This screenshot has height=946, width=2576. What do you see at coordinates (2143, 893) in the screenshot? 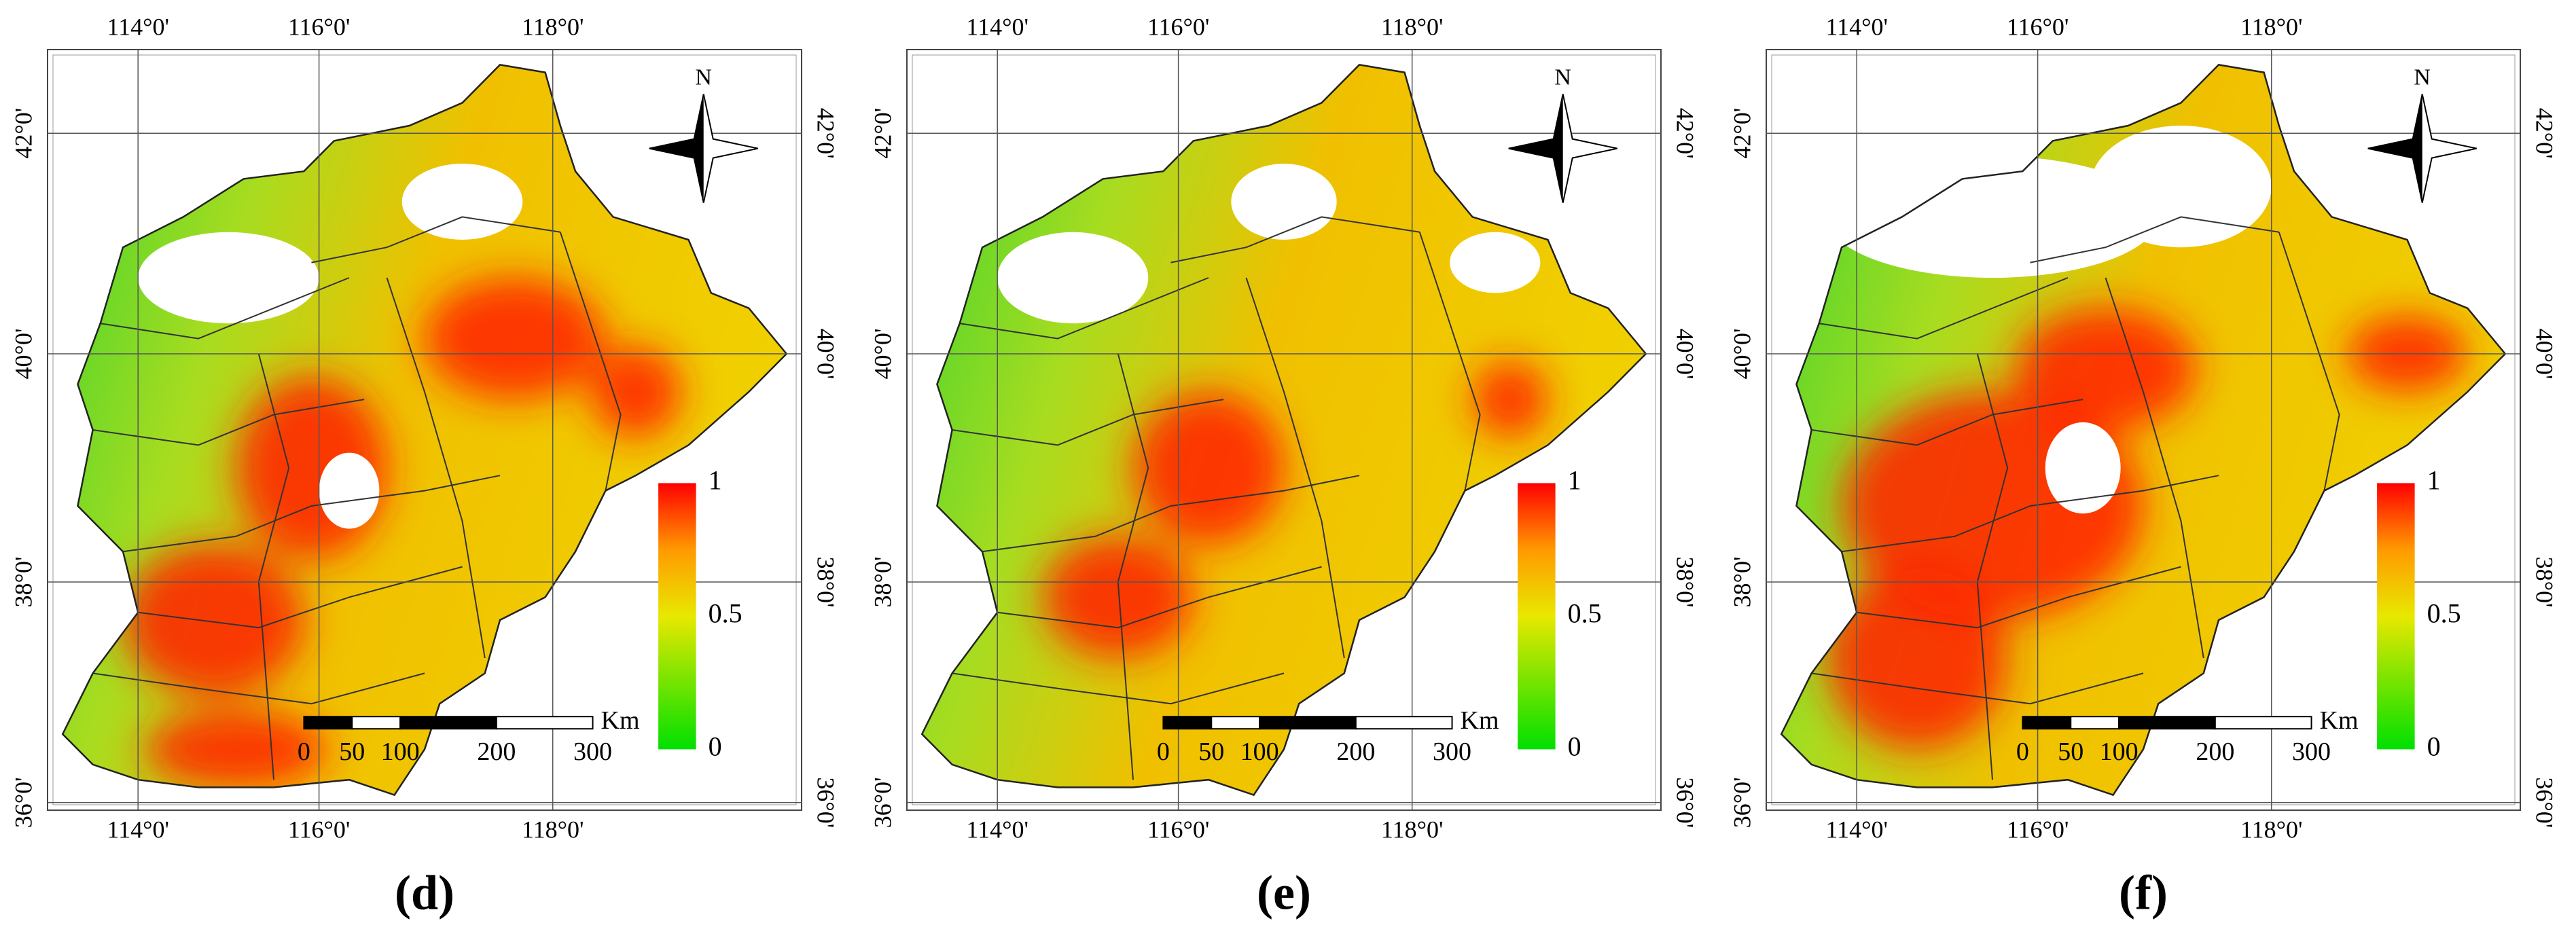
I see `panel-label: (f)` at bounding box center [2143, 893].